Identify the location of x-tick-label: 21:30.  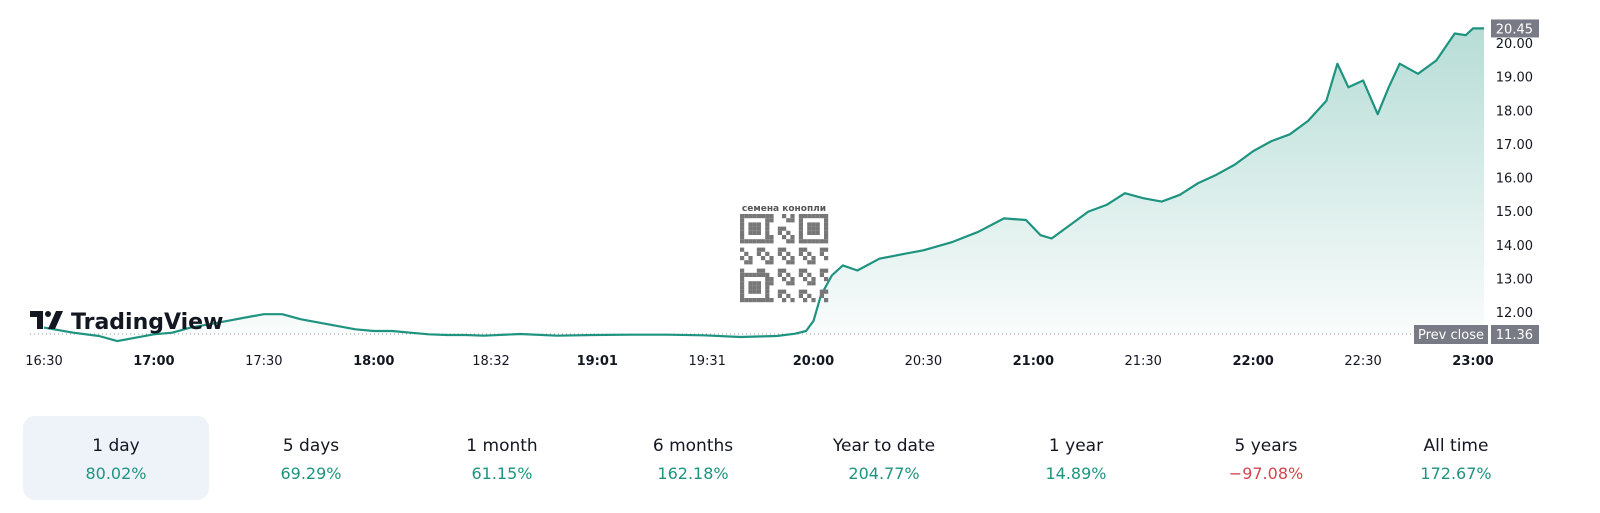
(1142, 361).